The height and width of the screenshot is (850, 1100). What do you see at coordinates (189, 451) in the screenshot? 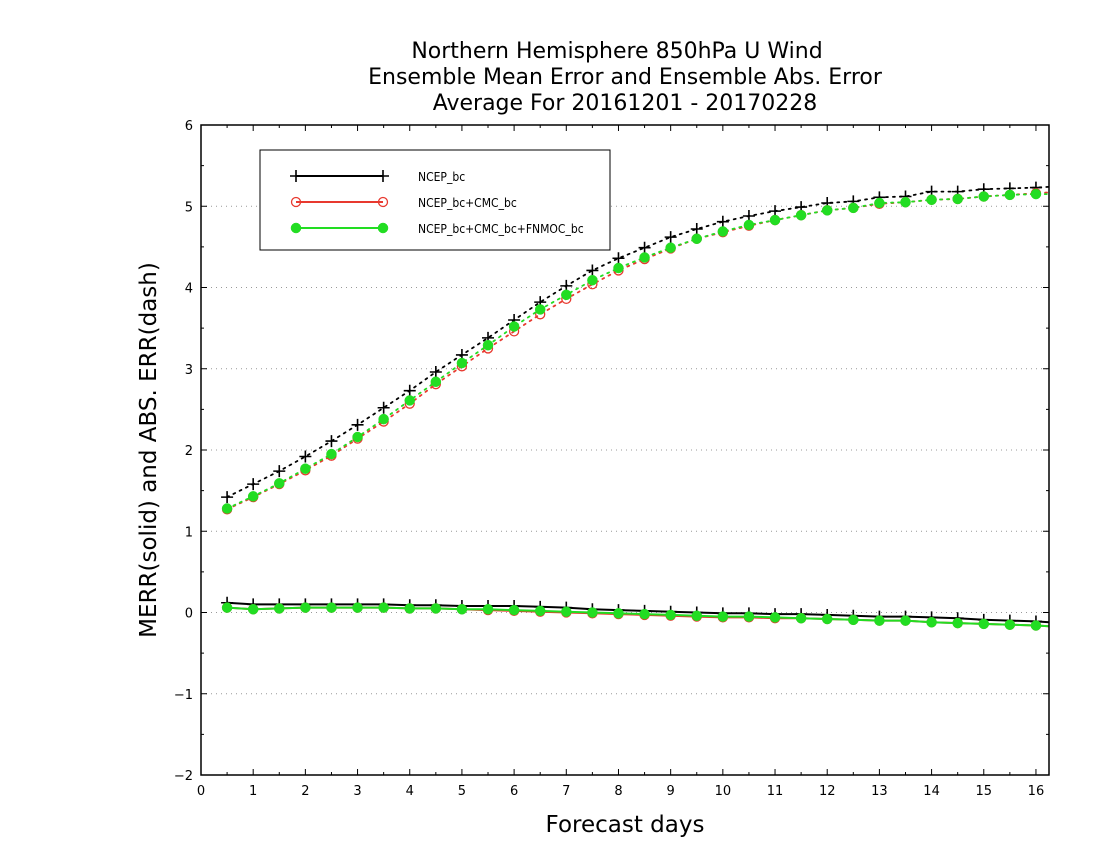
I see `y-tick-label: 2` at bounding box center [189, 451].